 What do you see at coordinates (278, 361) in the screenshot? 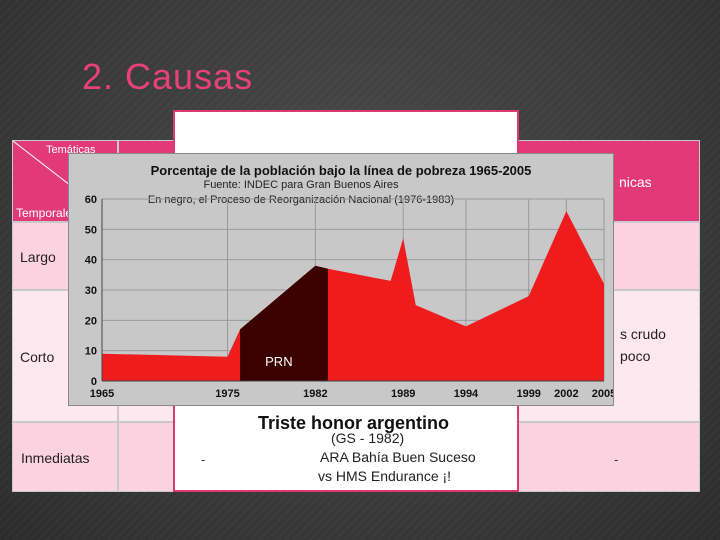
I see `prn-annotation: PRN` at bounding box center [278, 361].